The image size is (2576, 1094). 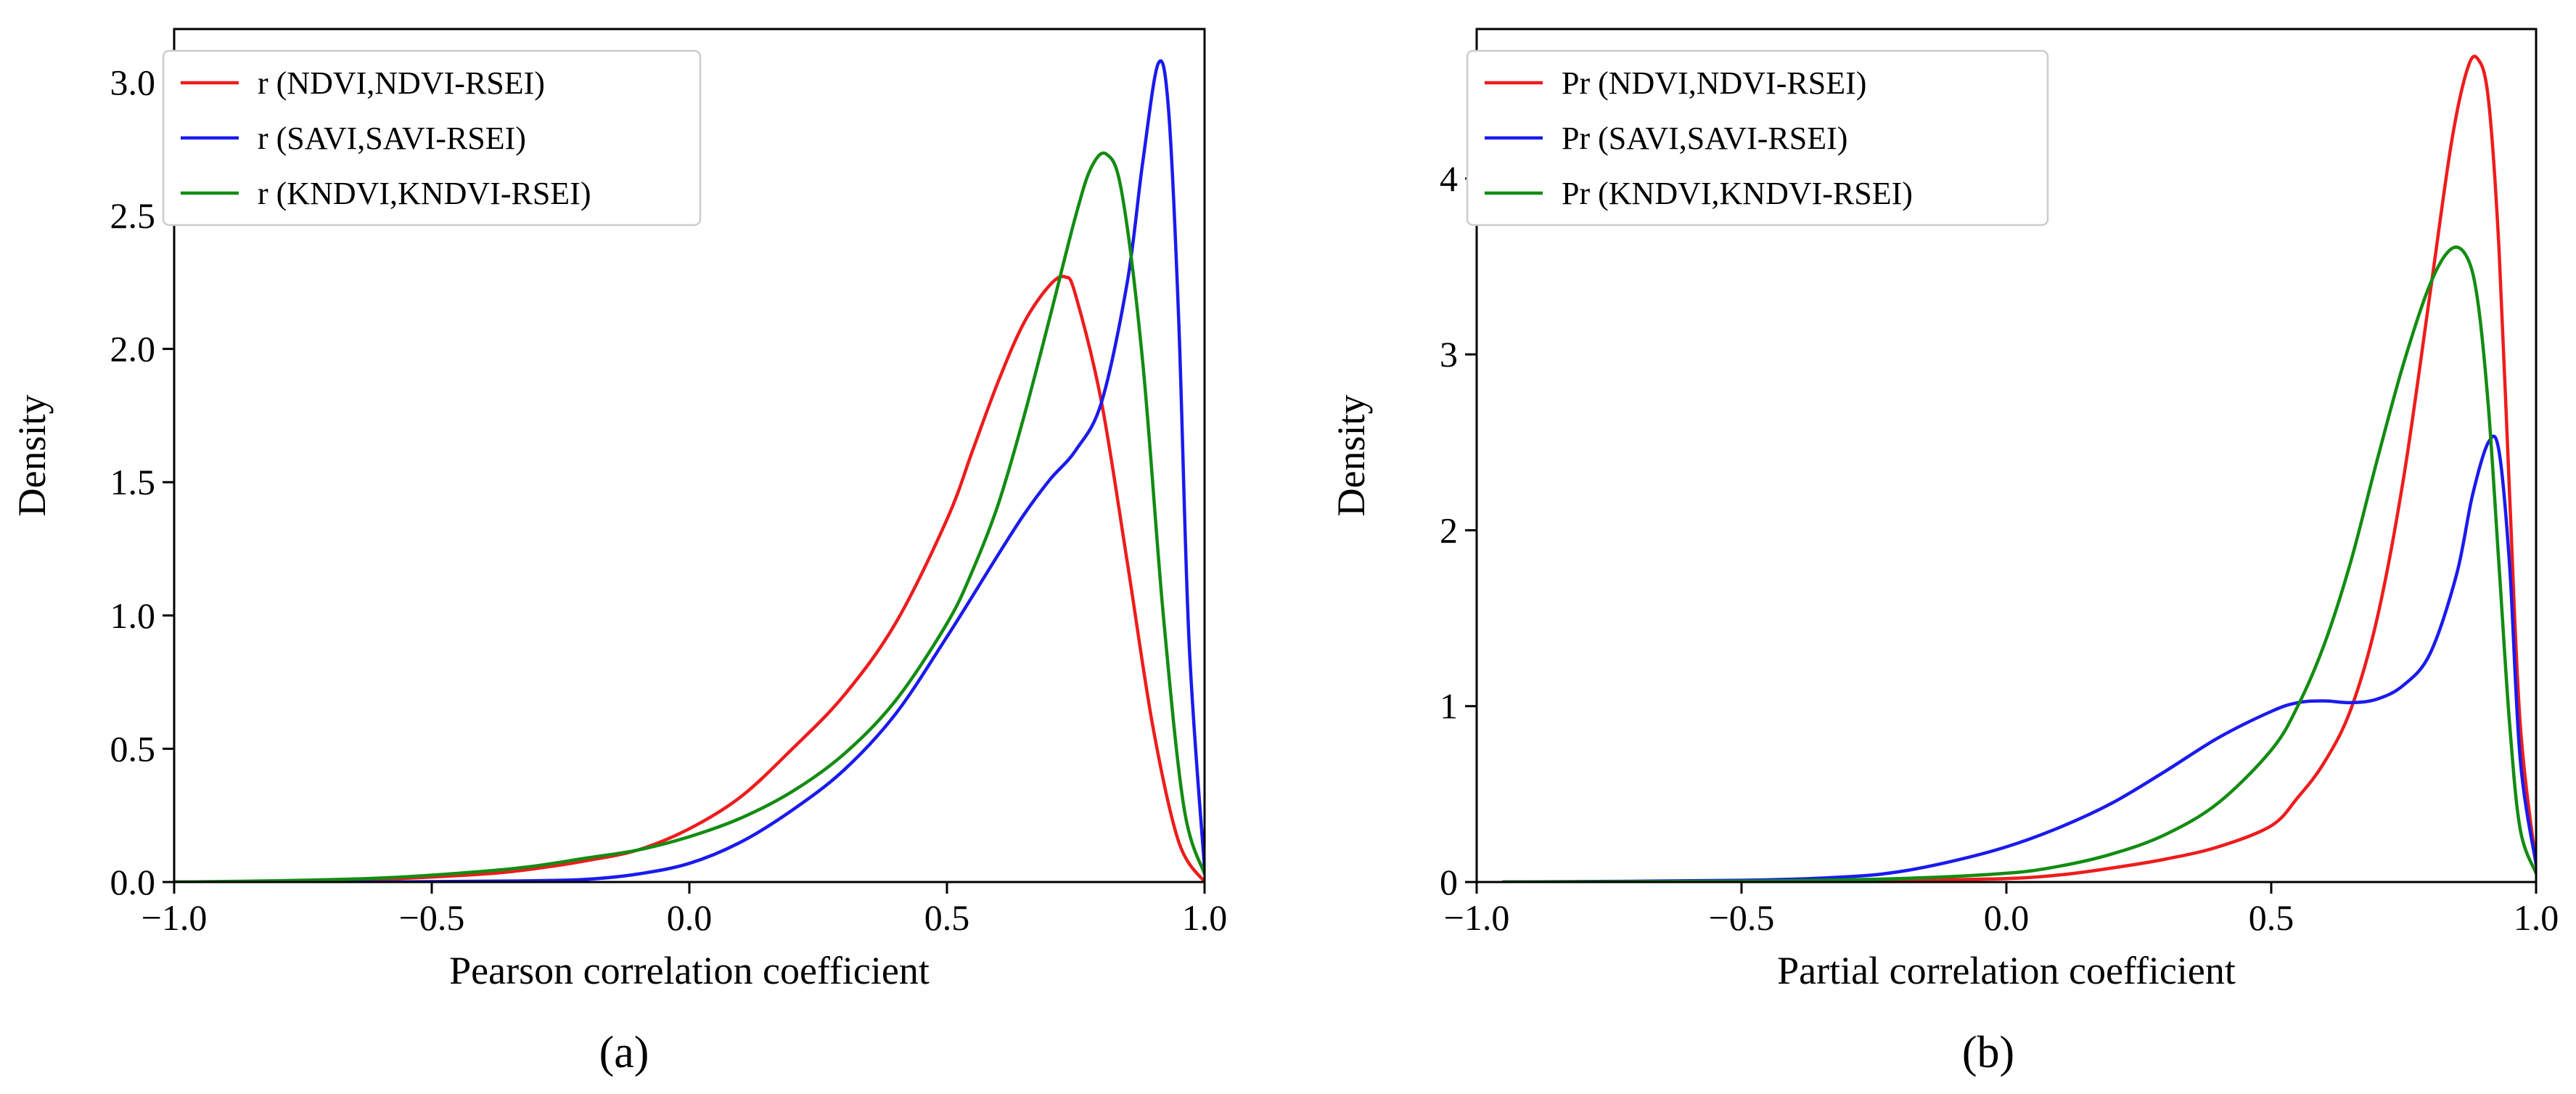 I want to click on x-axis-label: Pearson correlation coefficient, so click(x=689, y=971).